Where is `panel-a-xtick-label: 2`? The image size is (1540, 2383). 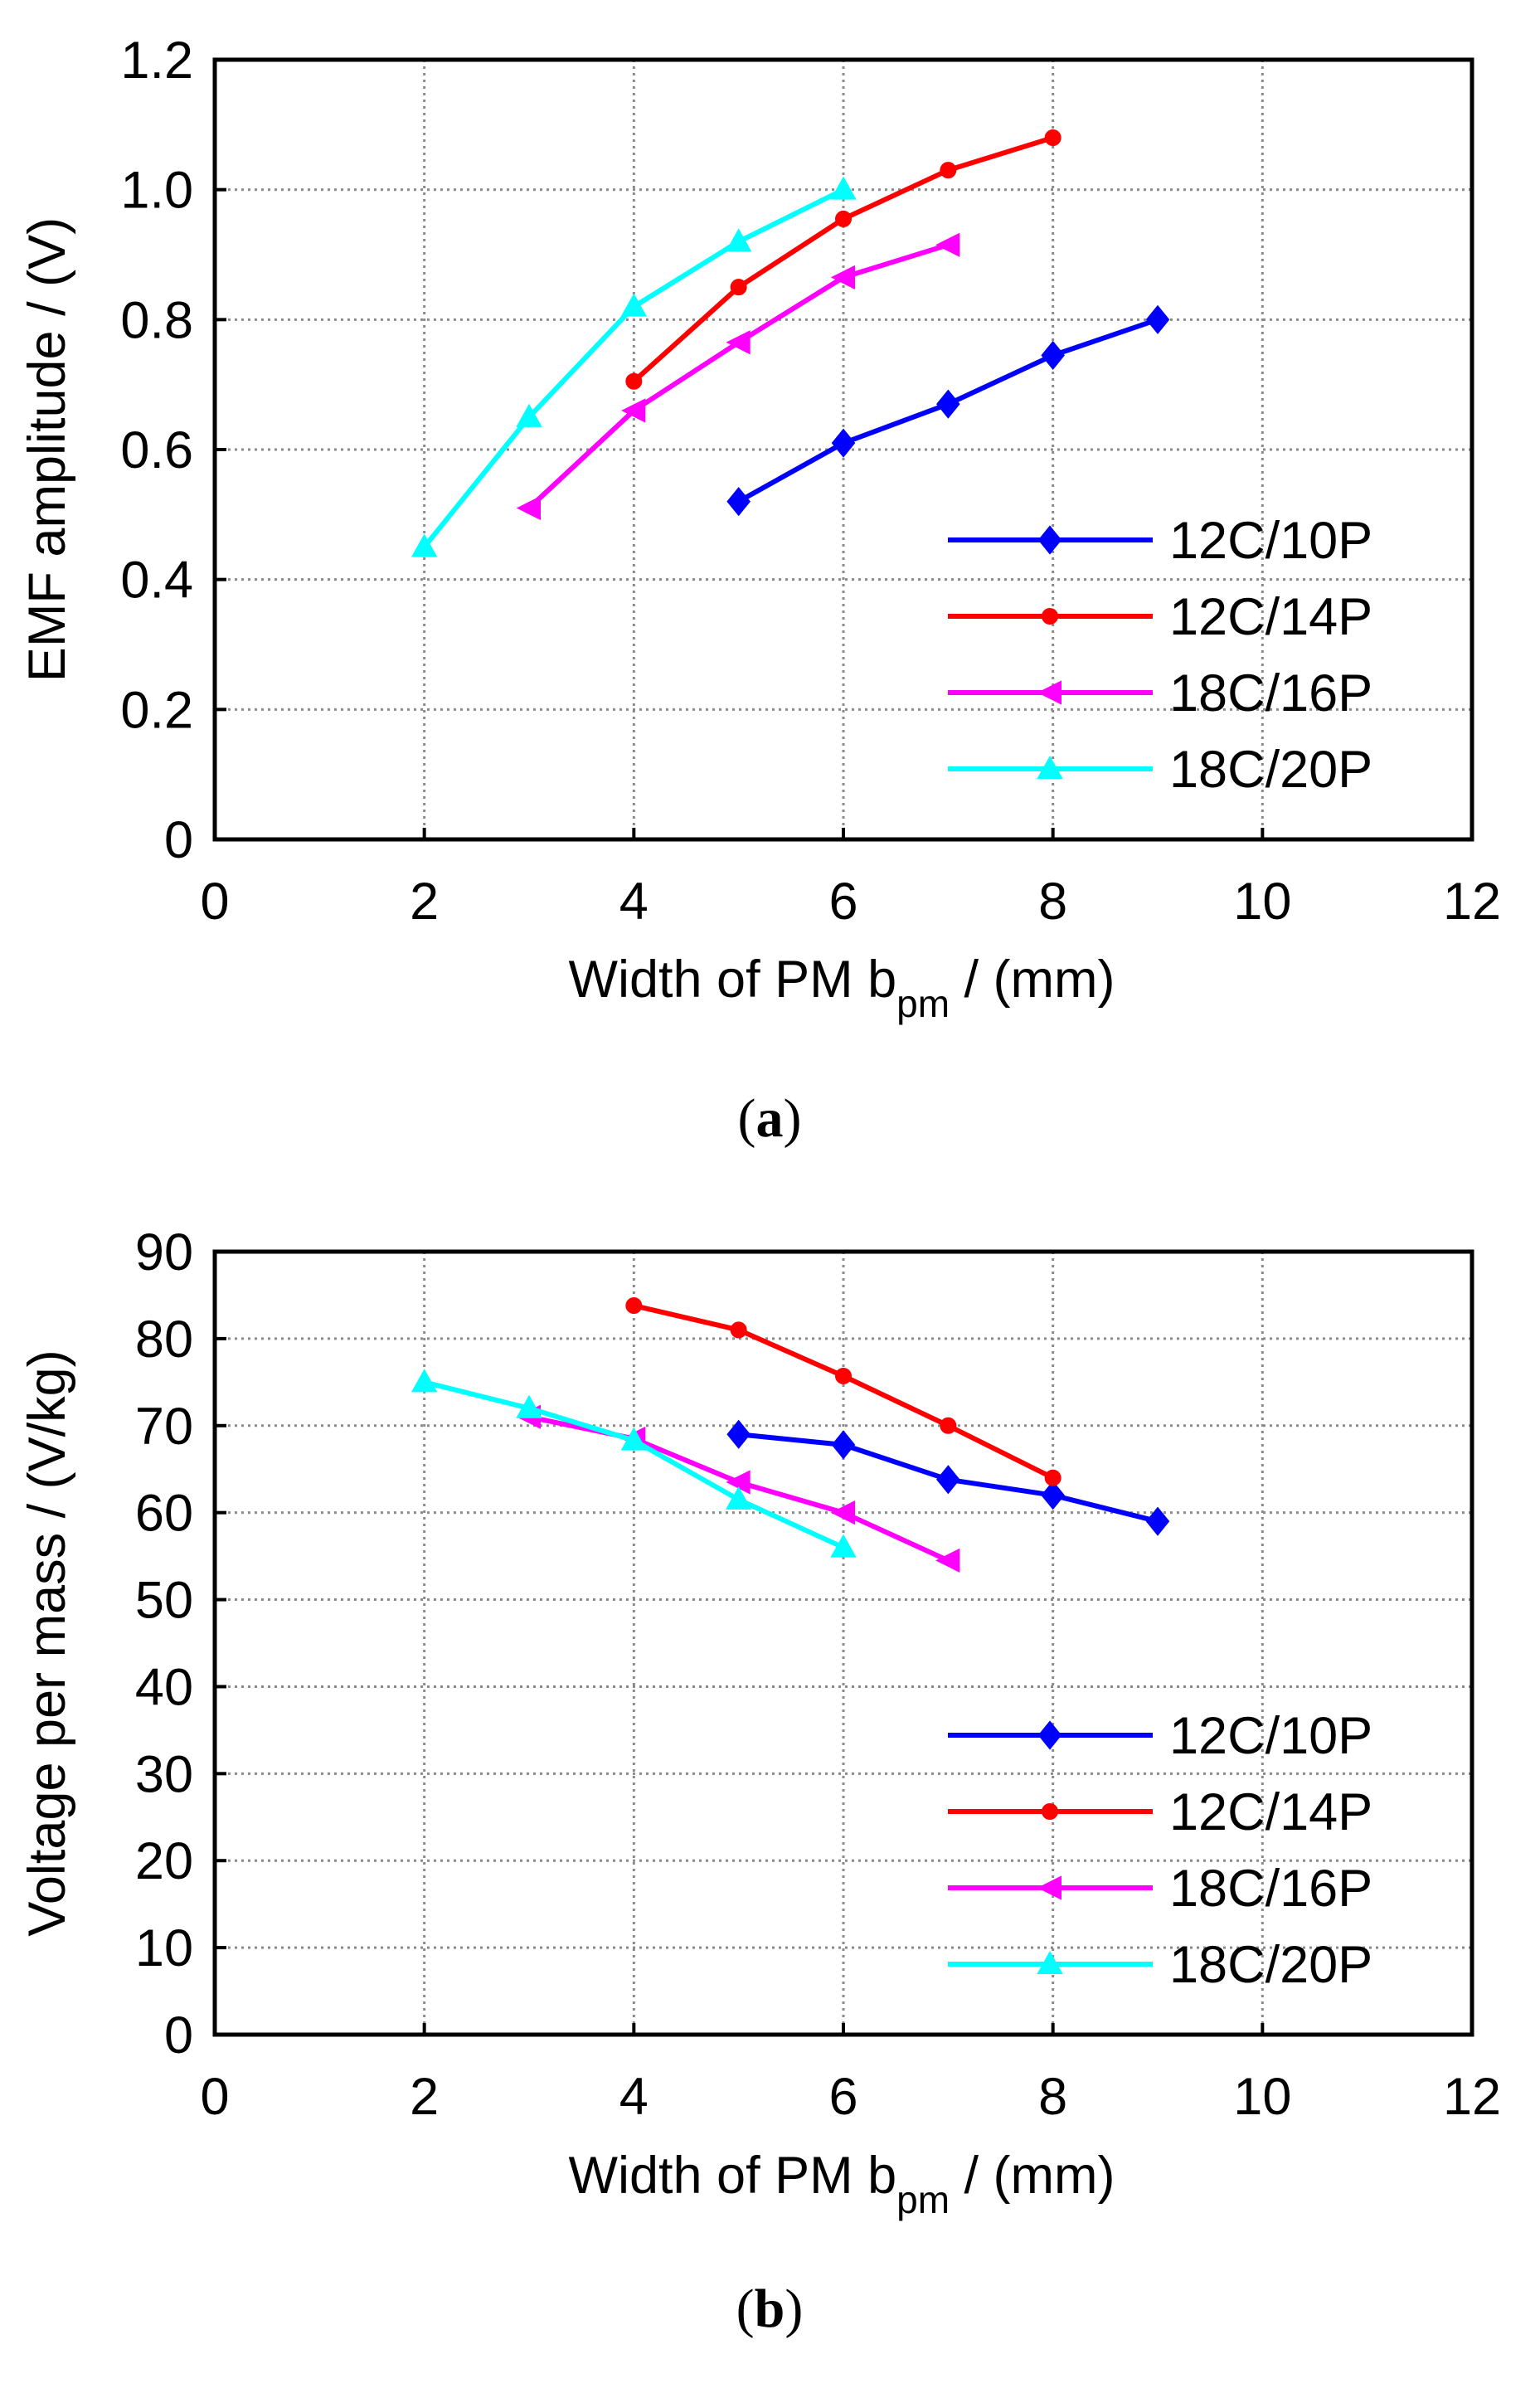 panel-a-xtick-label: 2 is located at coordinates (425, 902).